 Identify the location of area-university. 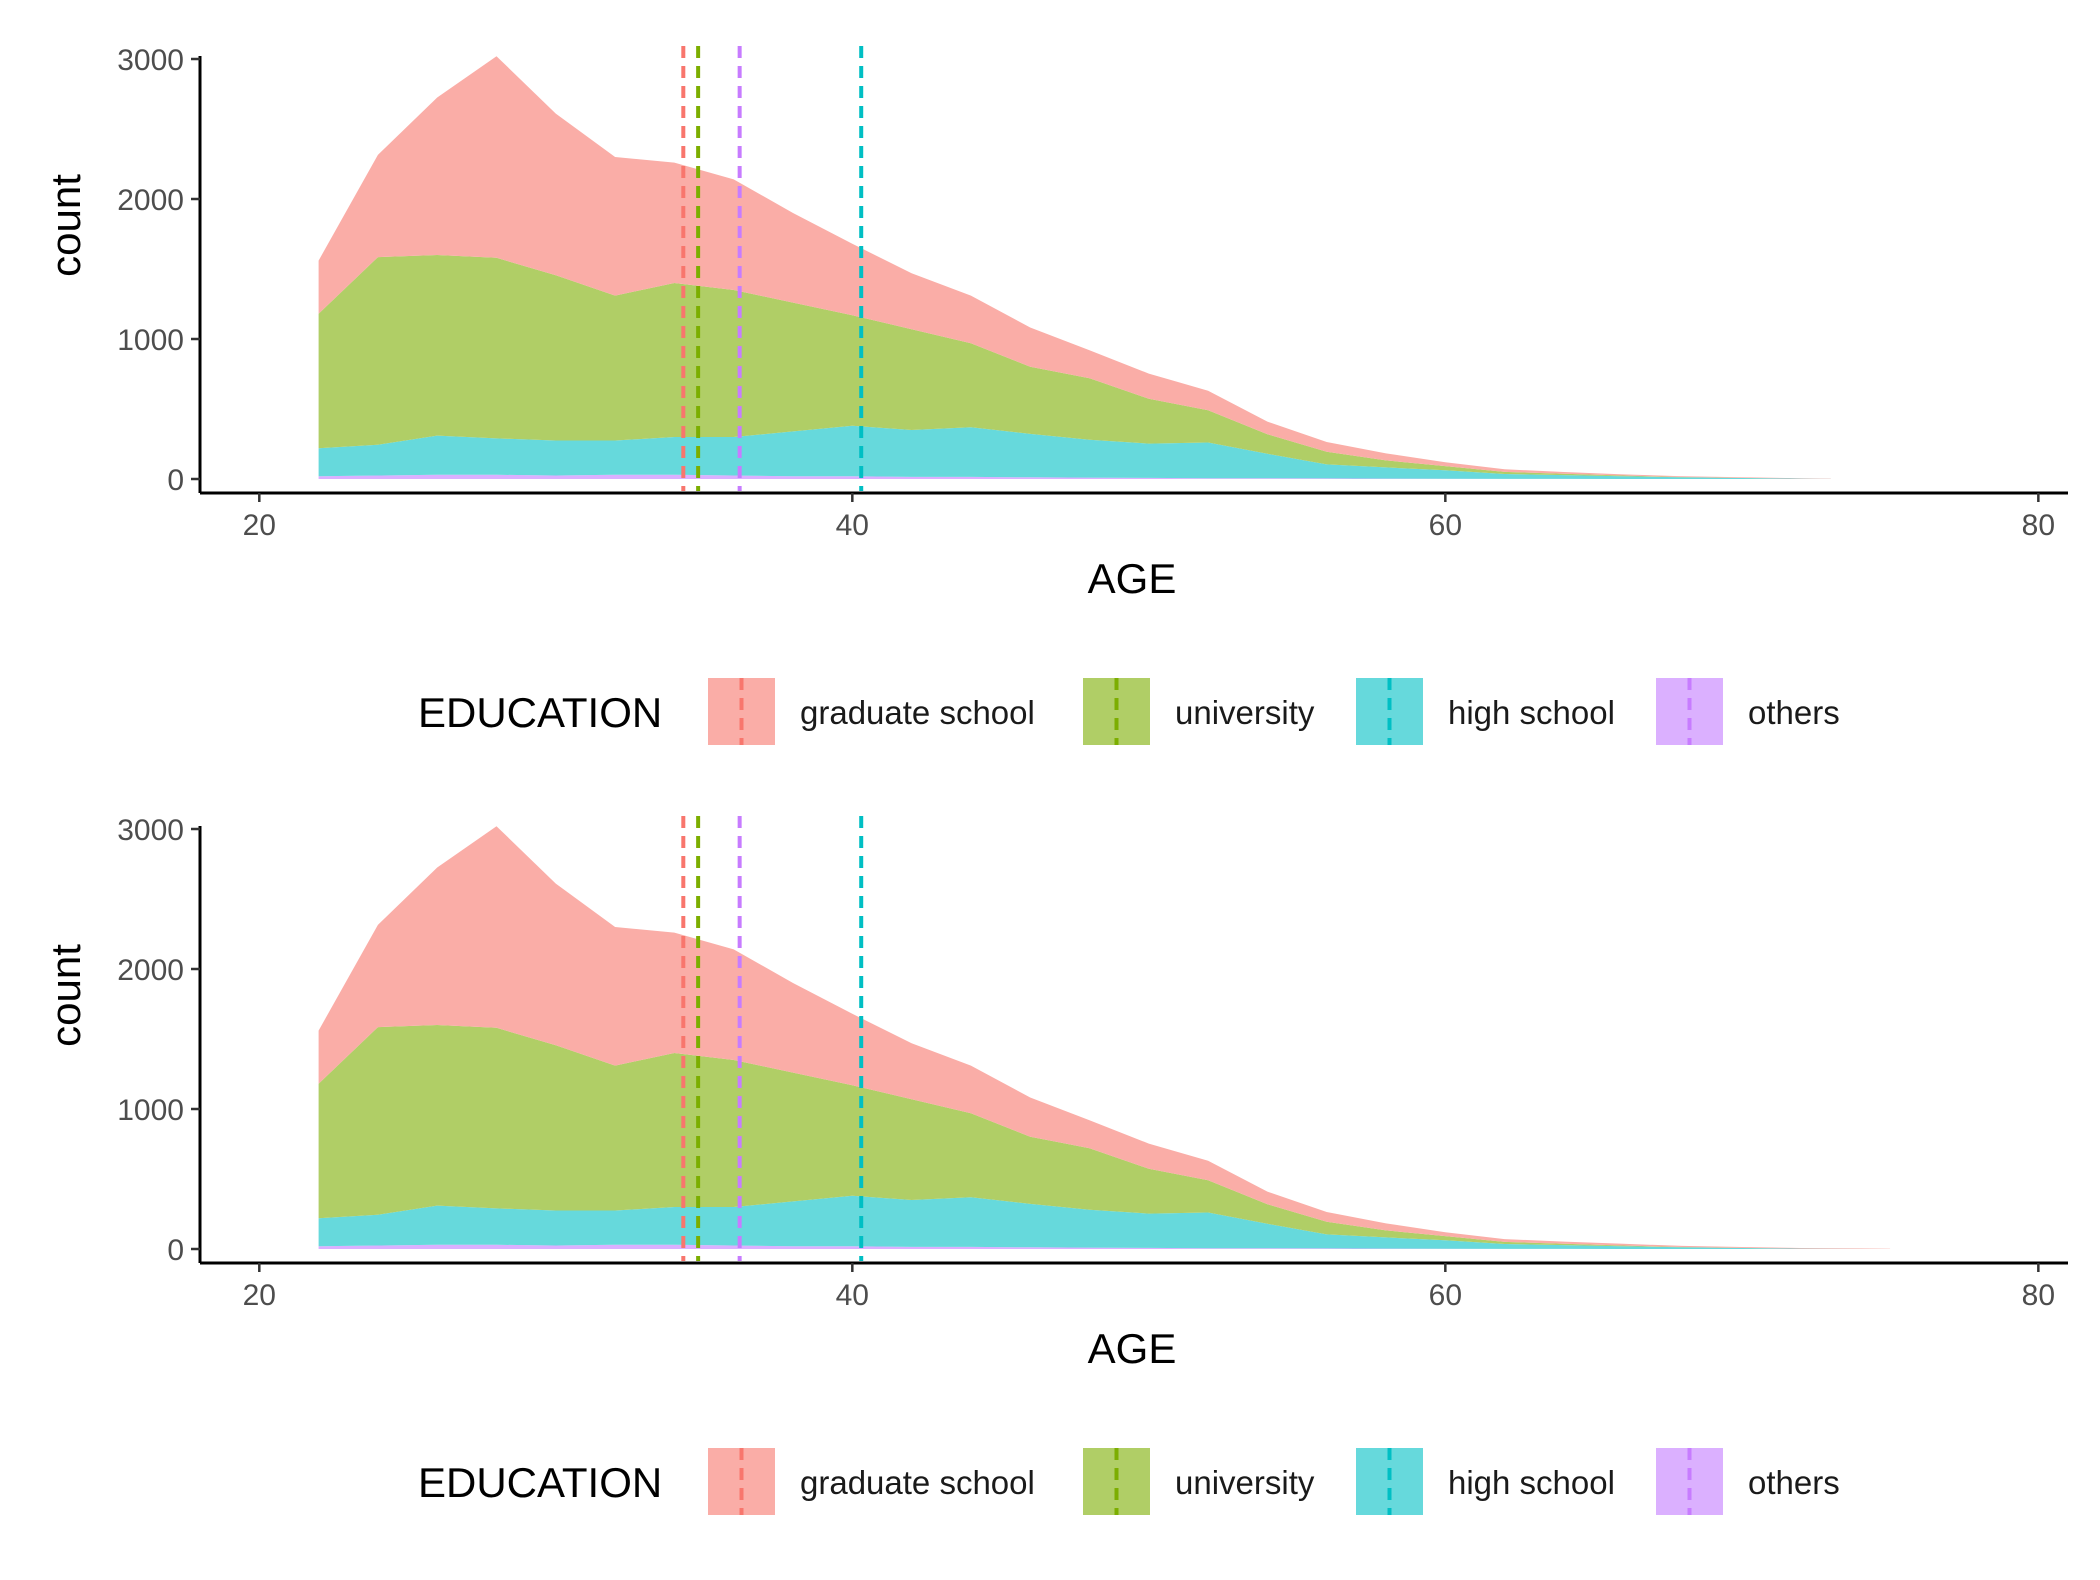
(1104, 1137).